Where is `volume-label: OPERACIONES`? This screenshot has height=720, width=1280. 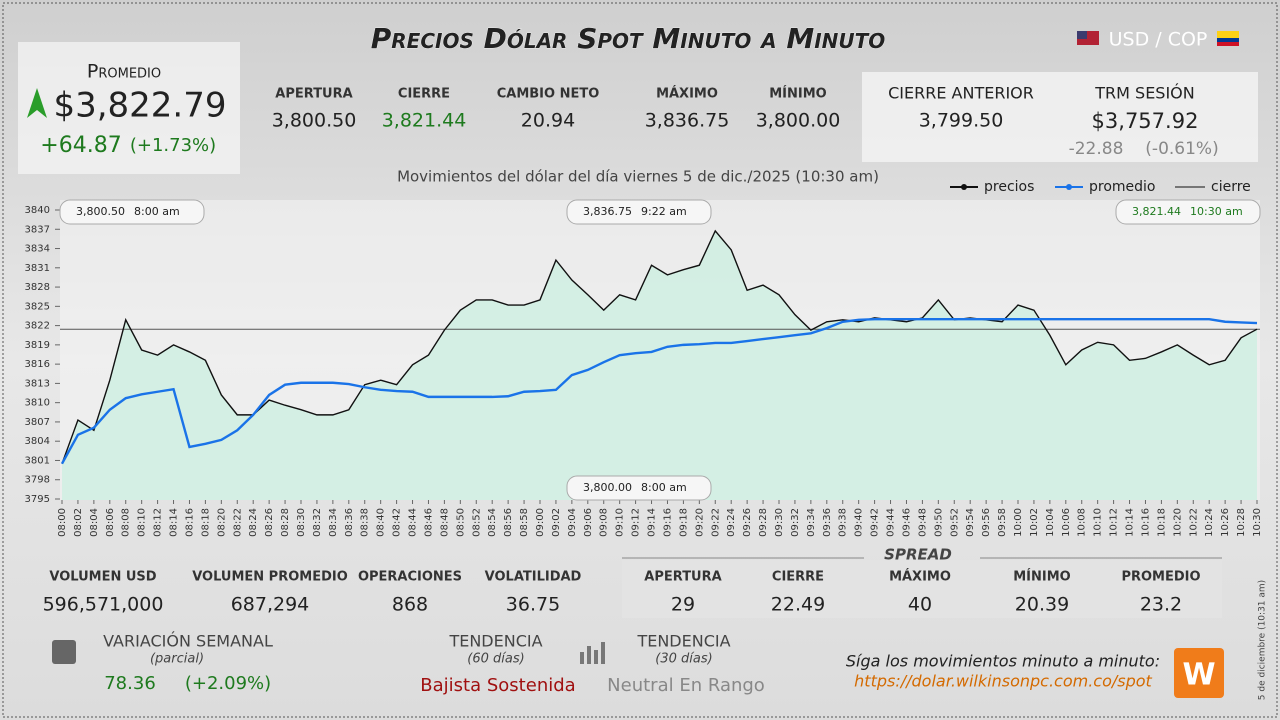 volume-label: OPERACIONES is located at coordinates (410, 577).